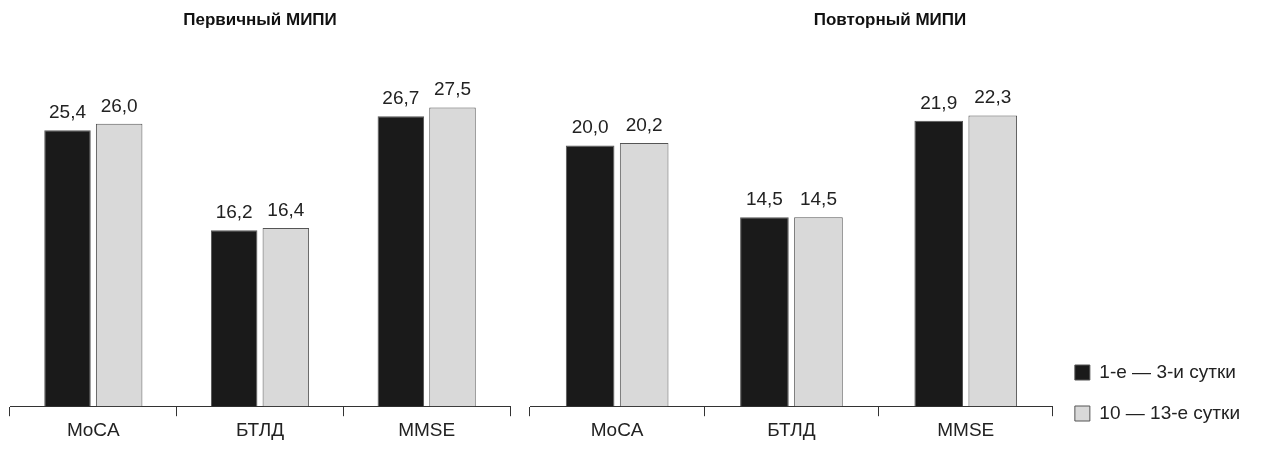 The width and height of the screenshot is (1261, 465). Describe the element at coordinates (890, 19) in the screenshot. I see `chart-title: Повторный МИПИ` at that location.